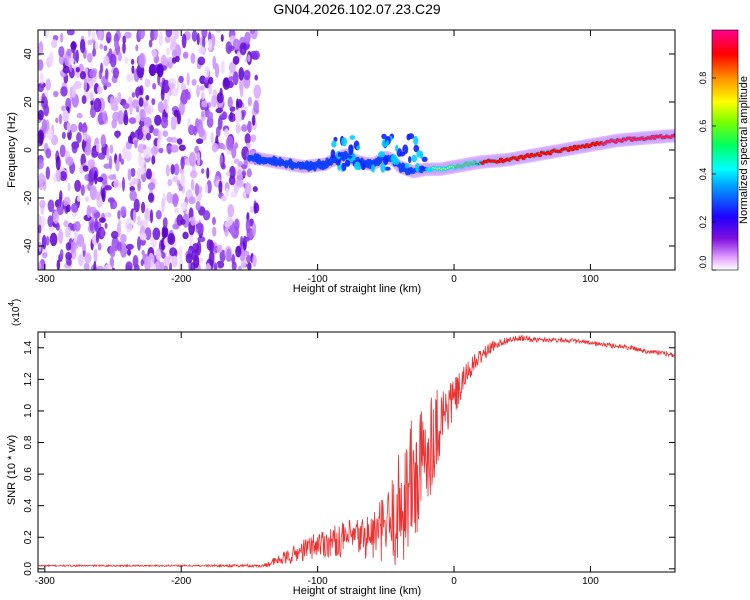  I want to click on snr-x-tick-label: 100, so click(590, 581).